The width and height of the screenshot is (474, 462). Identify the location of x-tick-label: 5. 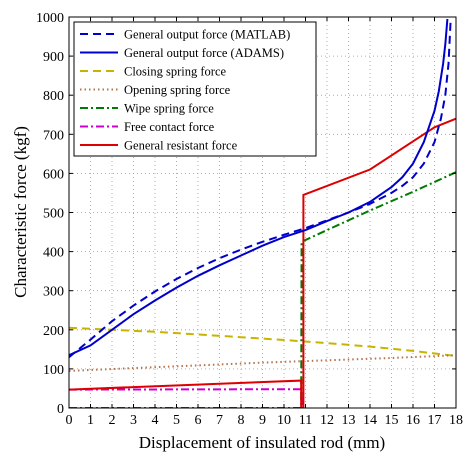
(176, 420).